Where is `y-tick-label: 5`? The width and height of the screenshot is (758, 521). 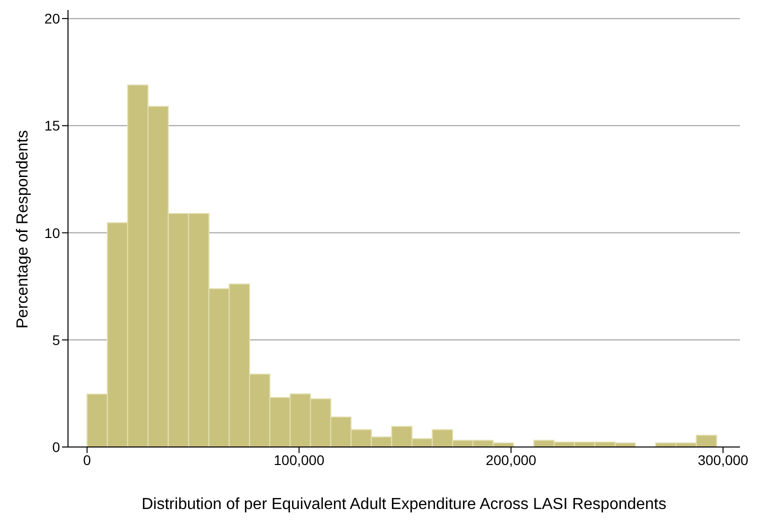
y-tick-label: 5 is located at coordinates (56, 340).